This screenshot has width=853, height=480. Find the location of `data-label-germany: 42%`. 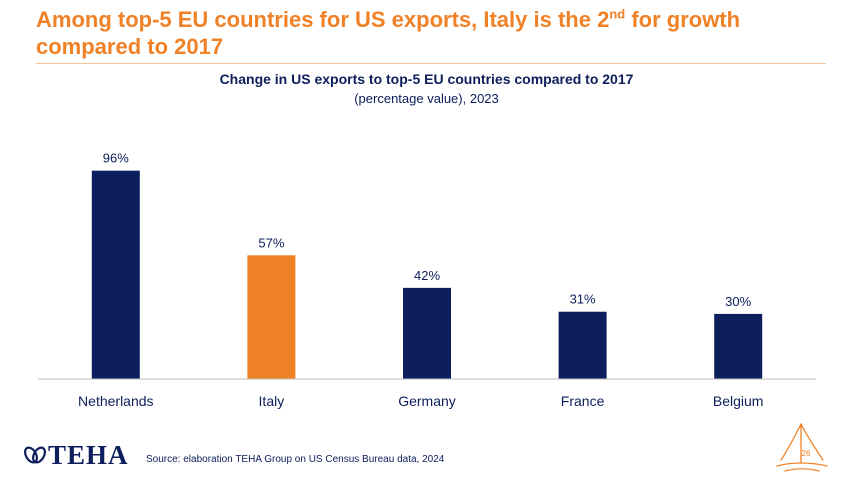

data-label-germany: 42% is located at coordinates (427, 275).